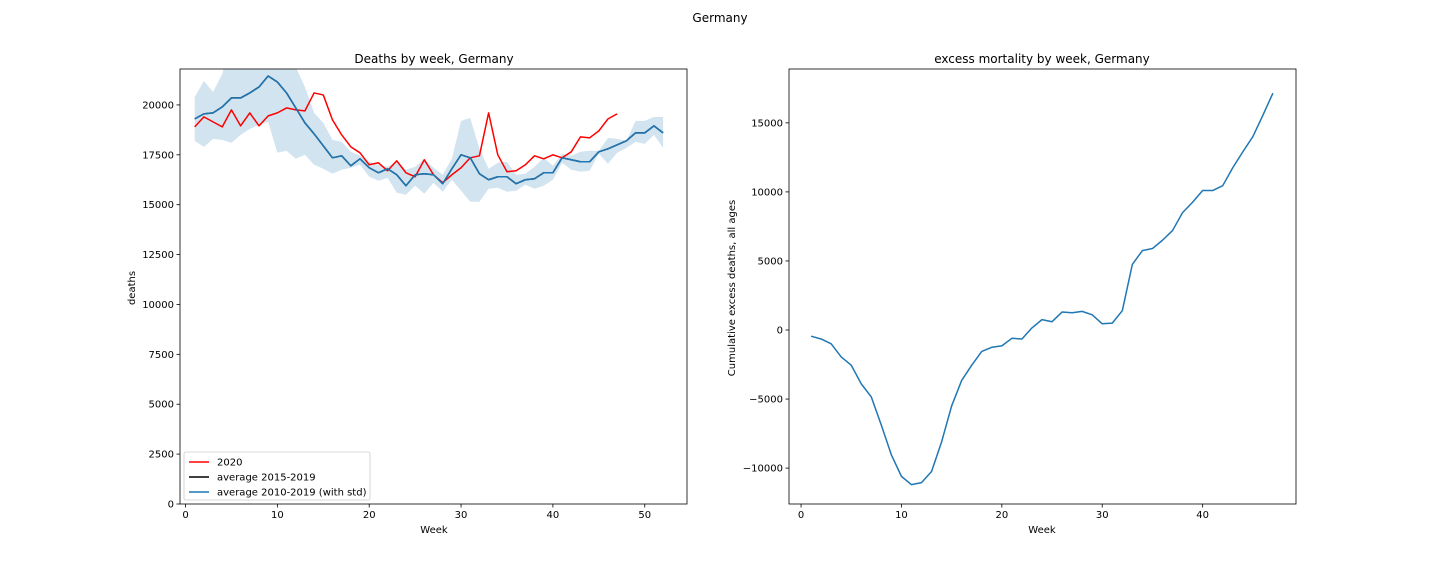 This screenshot has width=1440, height=576. I want to click on excess-xtick-label: 0, so click(801, 515).